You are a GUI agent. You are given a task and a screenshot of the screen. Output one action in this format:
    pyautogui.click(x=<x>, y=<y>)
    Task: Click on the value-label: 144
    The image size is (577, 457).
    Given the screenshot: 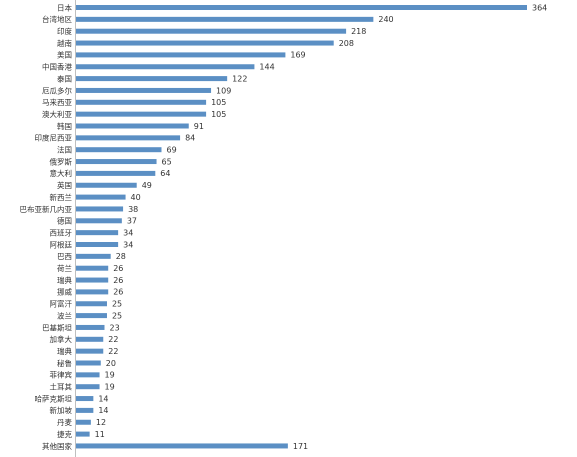 What is the action you would take?
    pyautogui.click(x=266, y=67)
    